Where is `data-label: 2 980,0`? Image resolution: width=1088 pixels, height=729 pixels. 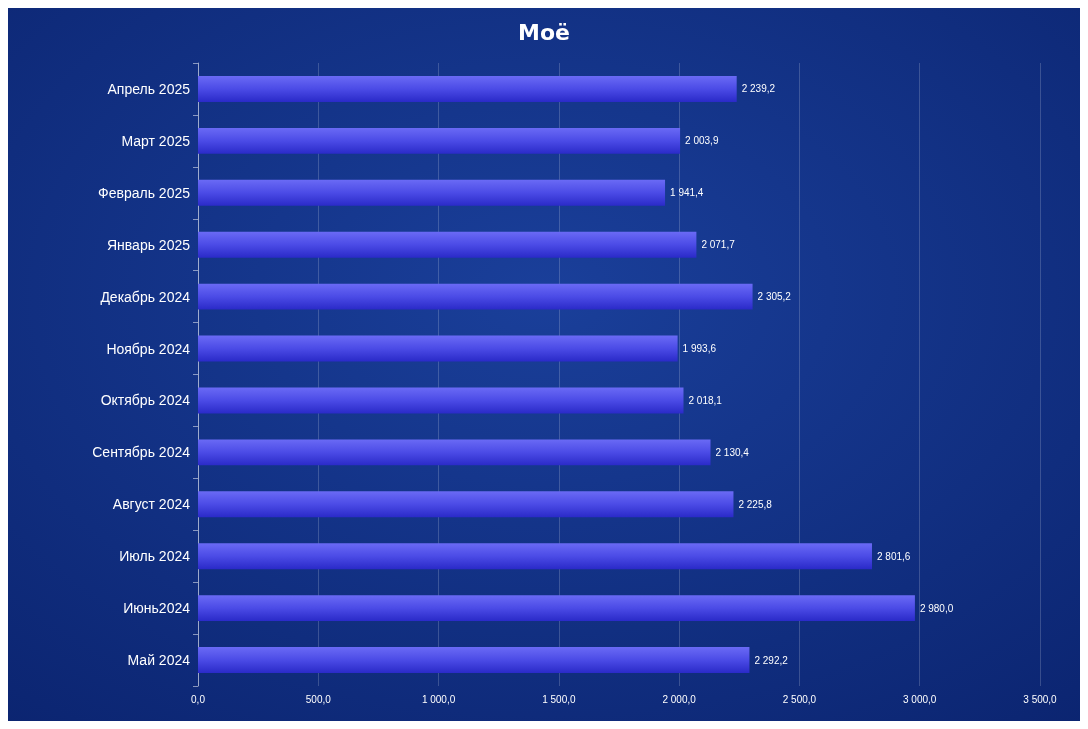
data-label: 2 980,0 is located at coordinates (936, 608).